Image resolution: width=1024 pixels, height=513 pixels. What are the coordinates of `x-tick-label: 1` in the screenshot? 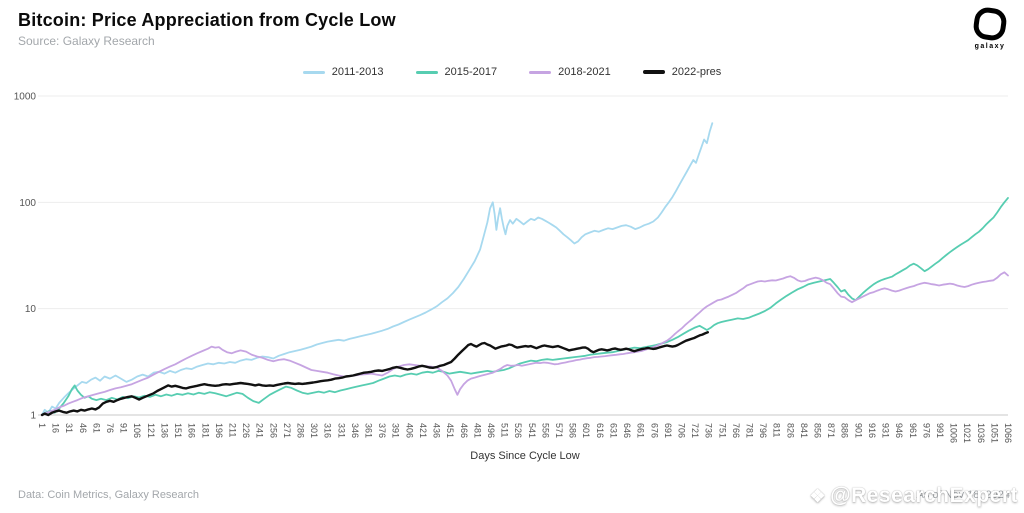 It's located at (42, 425).